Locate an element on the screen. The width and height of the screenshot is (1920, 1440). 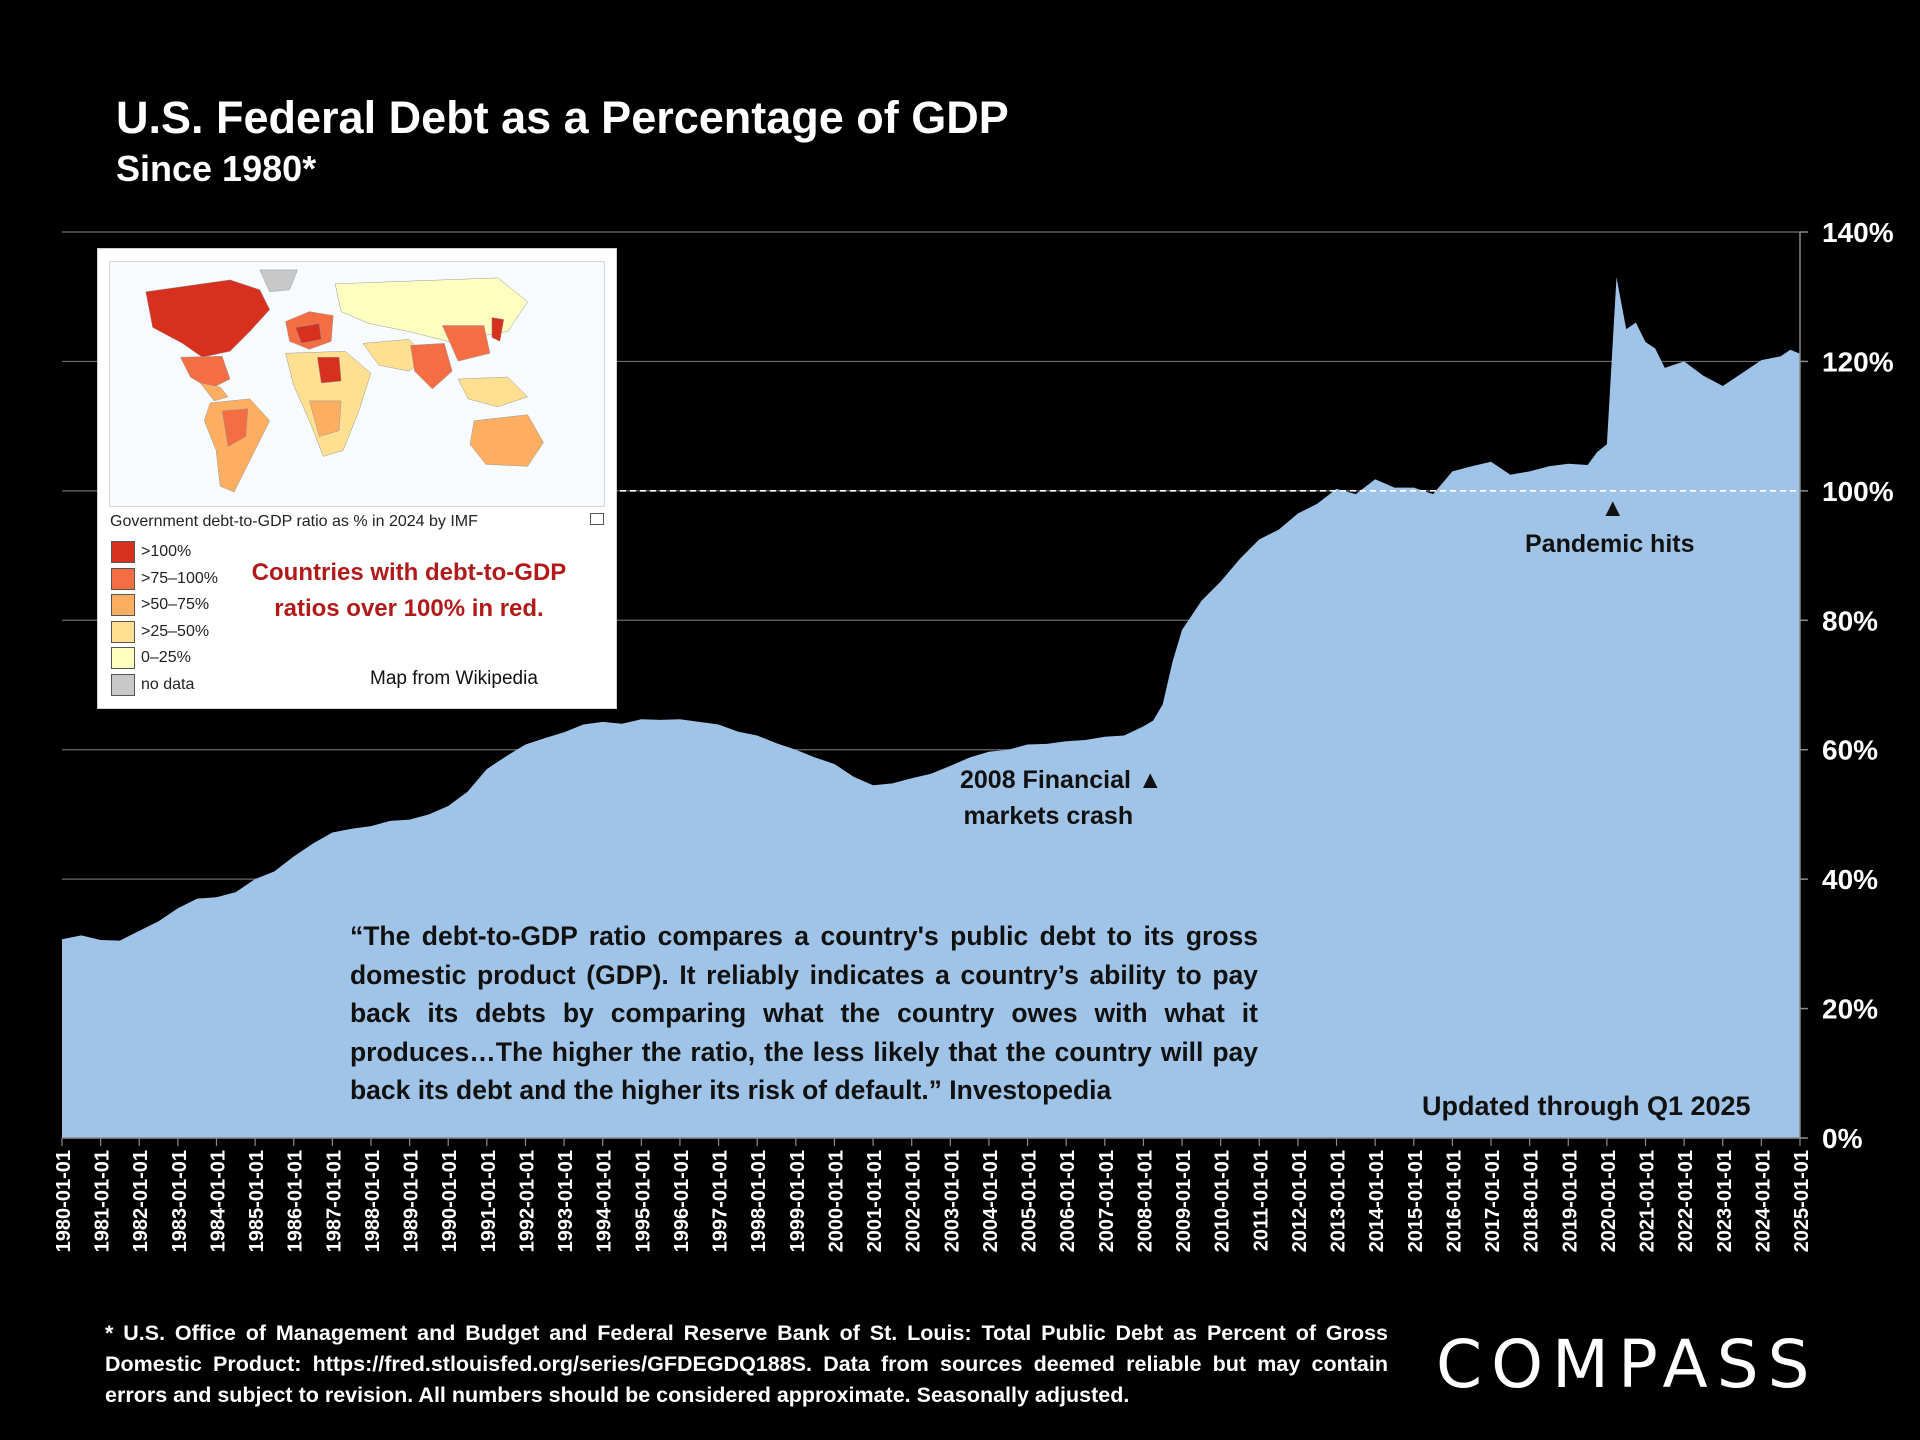
x-tick-label: 1981-01-01 is located at coordinates (103, 1201).